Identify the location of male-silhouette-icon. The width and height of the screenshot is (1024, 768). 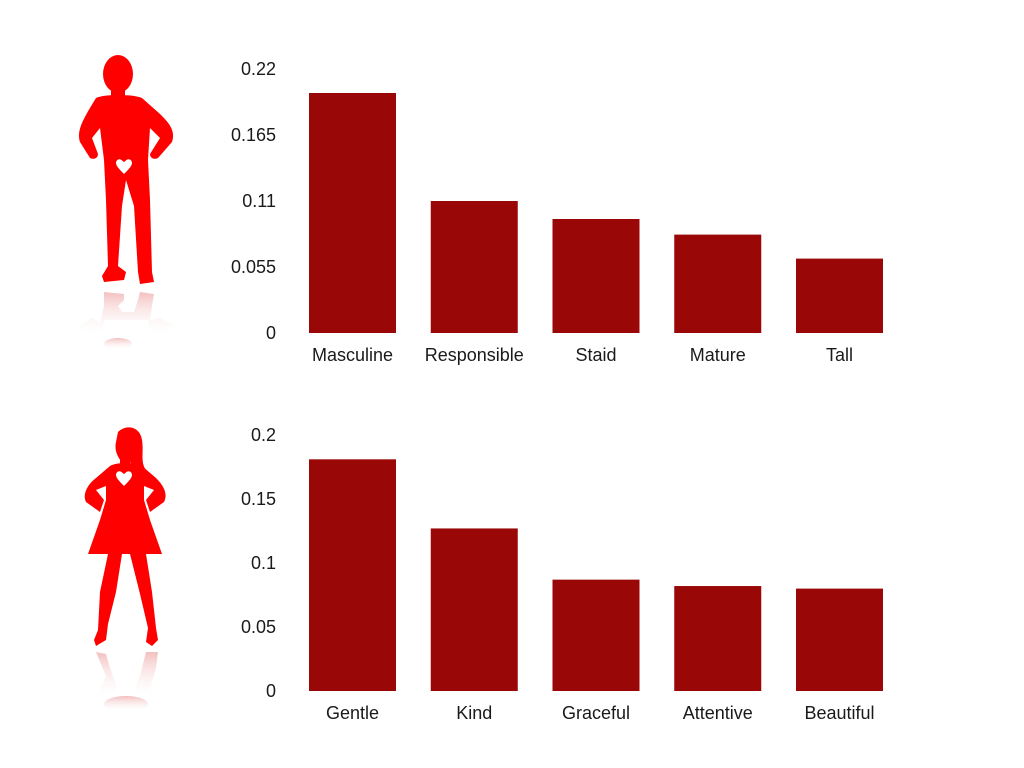
(127, 202).